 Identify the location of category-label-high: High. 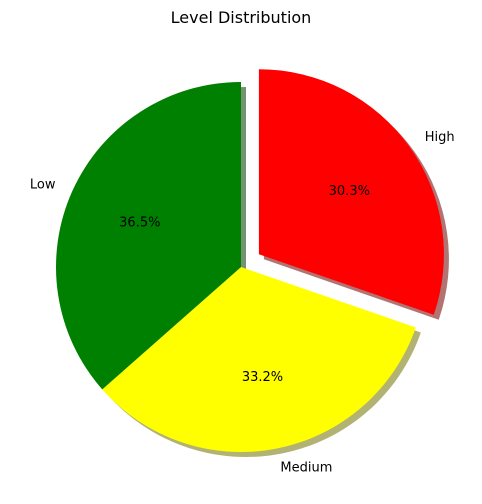
(440, 137).